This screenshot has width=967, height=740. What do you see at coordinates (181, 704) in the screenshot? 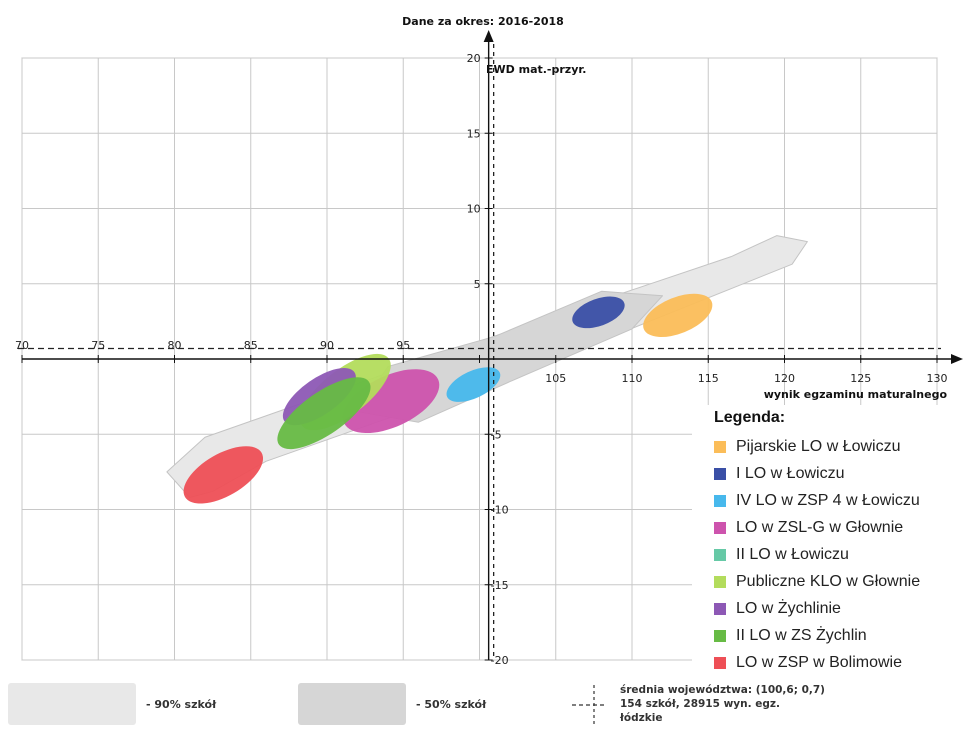
I see `label-90-percent: - 90% szkół` at bounding box center [181, 704].